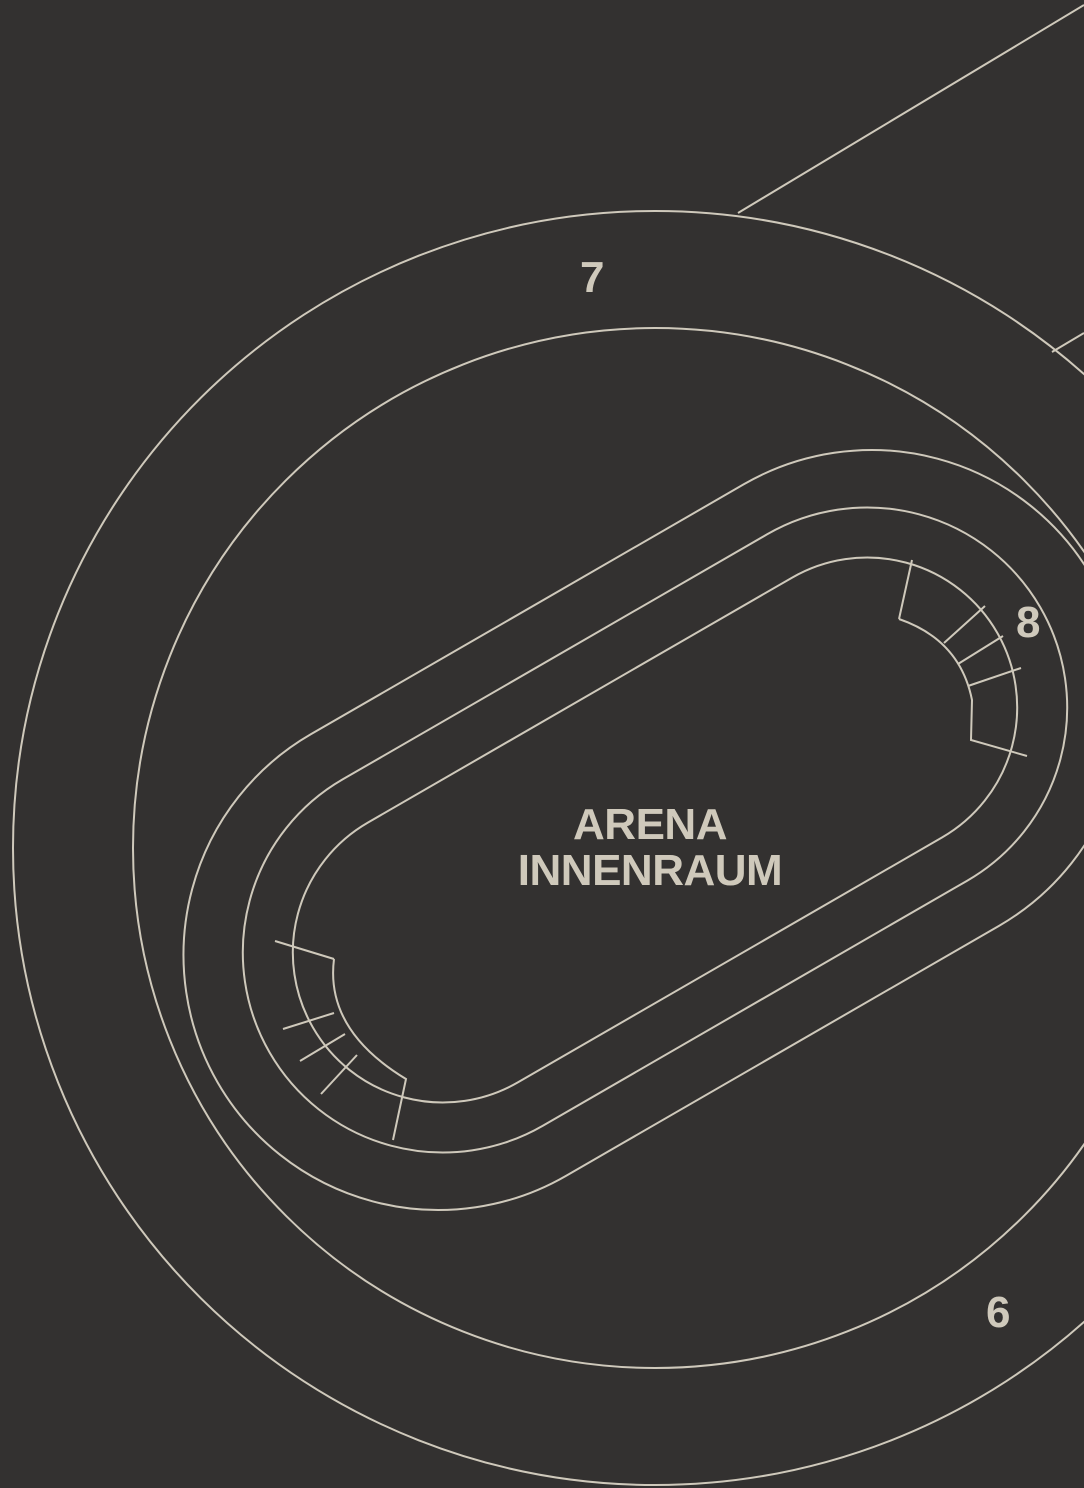 The image size is (1084, 1488). What do you see at coordinates (998, 1312) in the screenshot?
I see `section-label-6: 6` at bounding box center [998, 1312].